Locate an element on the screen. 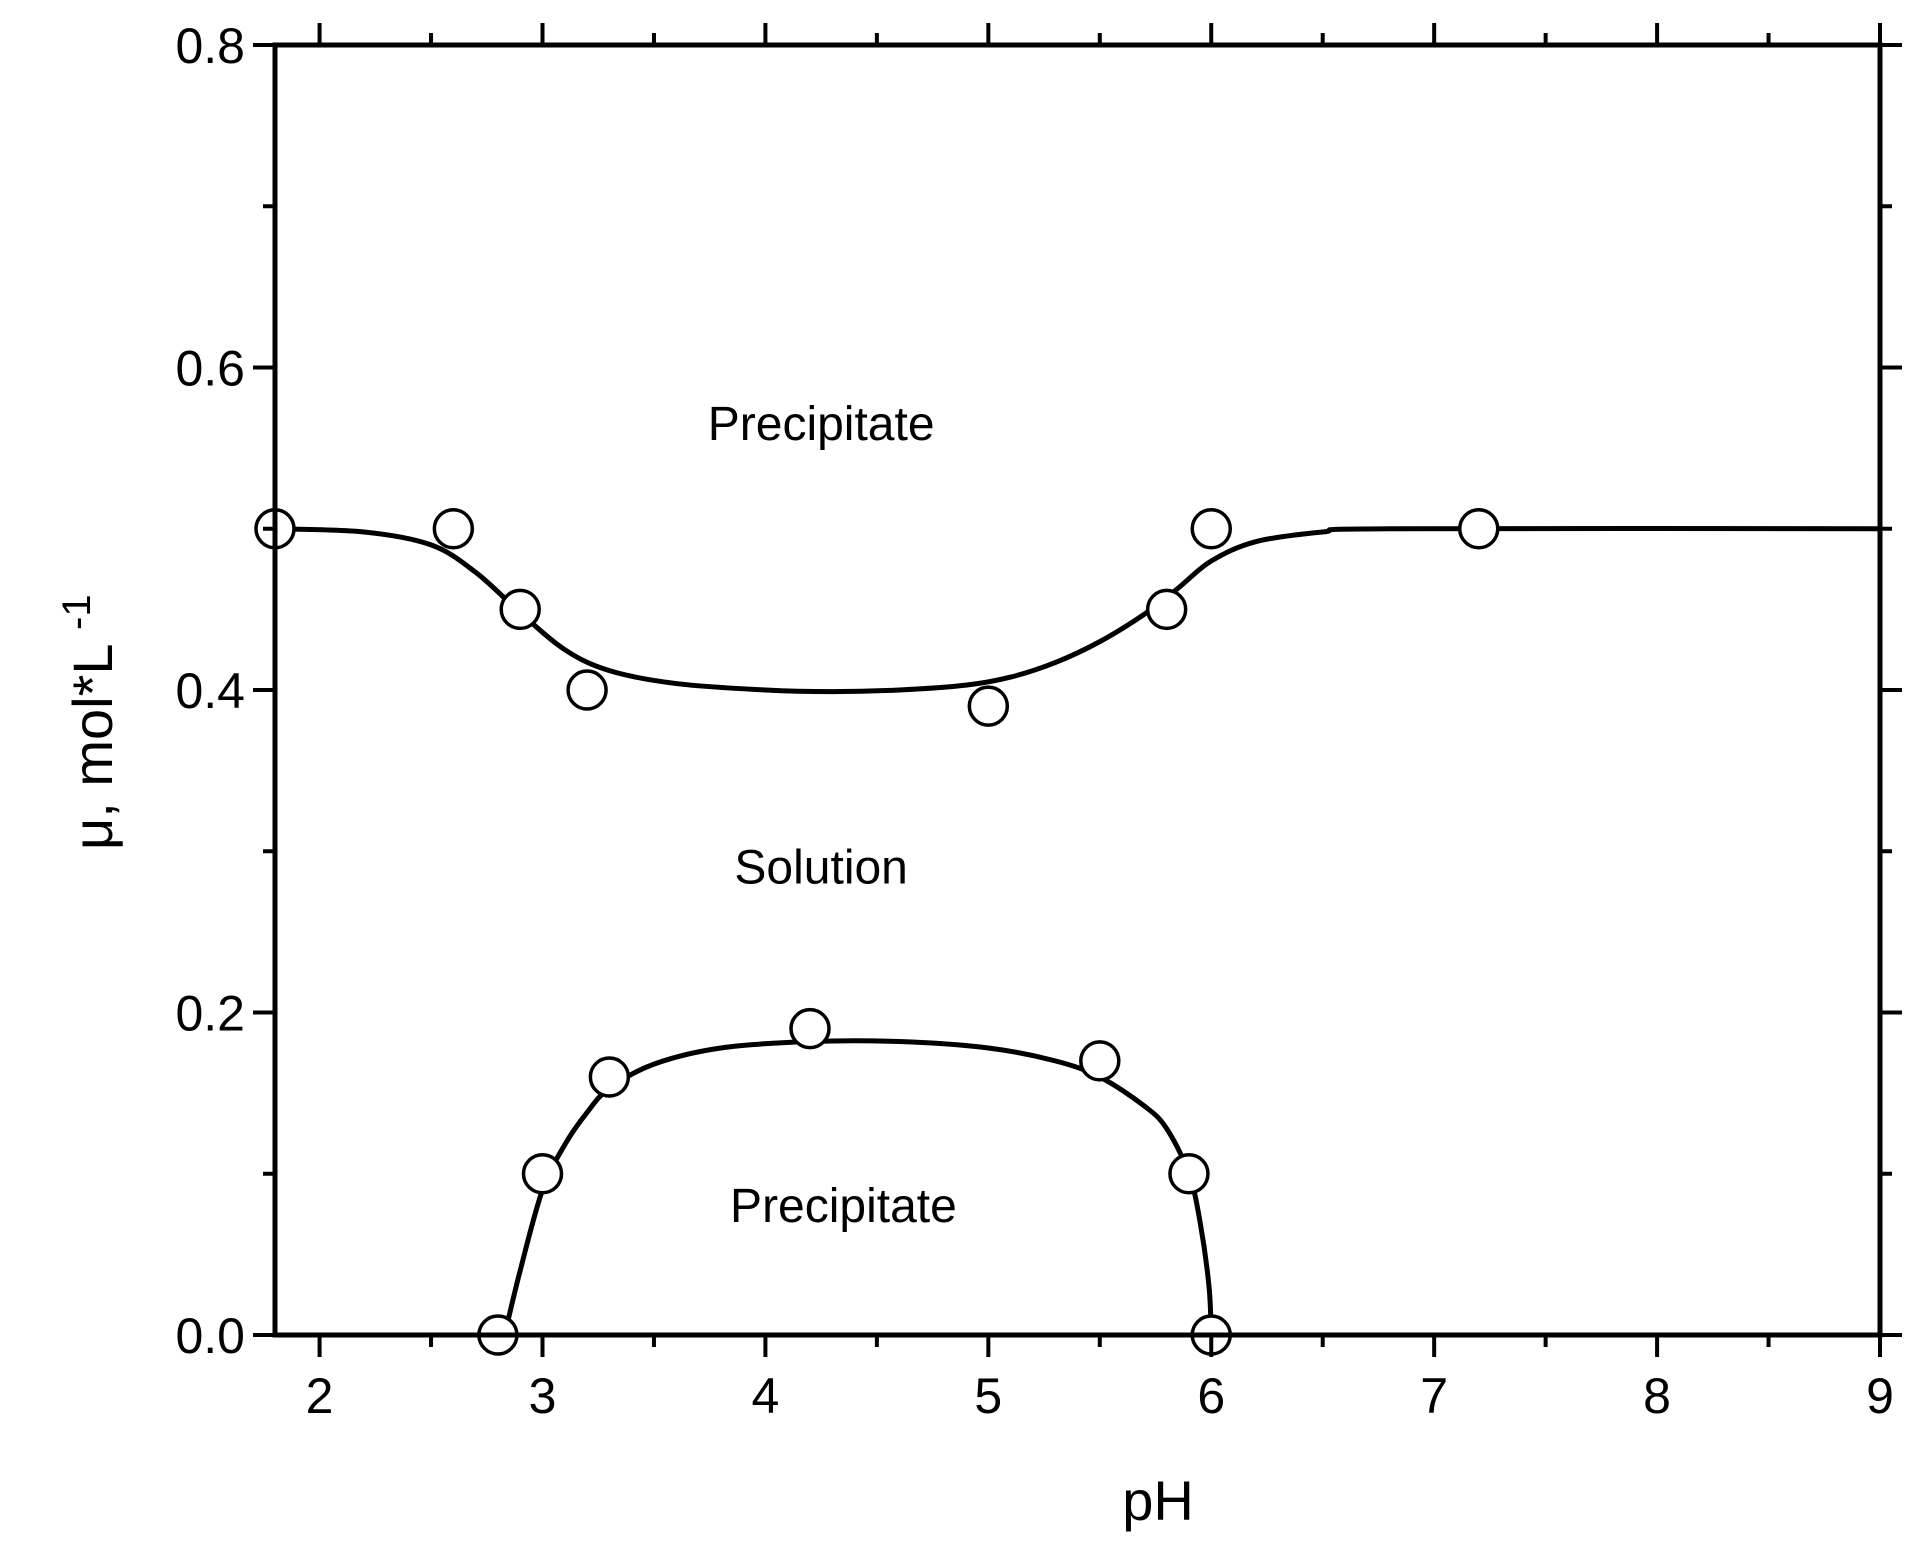  x-tick-label: 5 is located at coordinates (988, 1396).